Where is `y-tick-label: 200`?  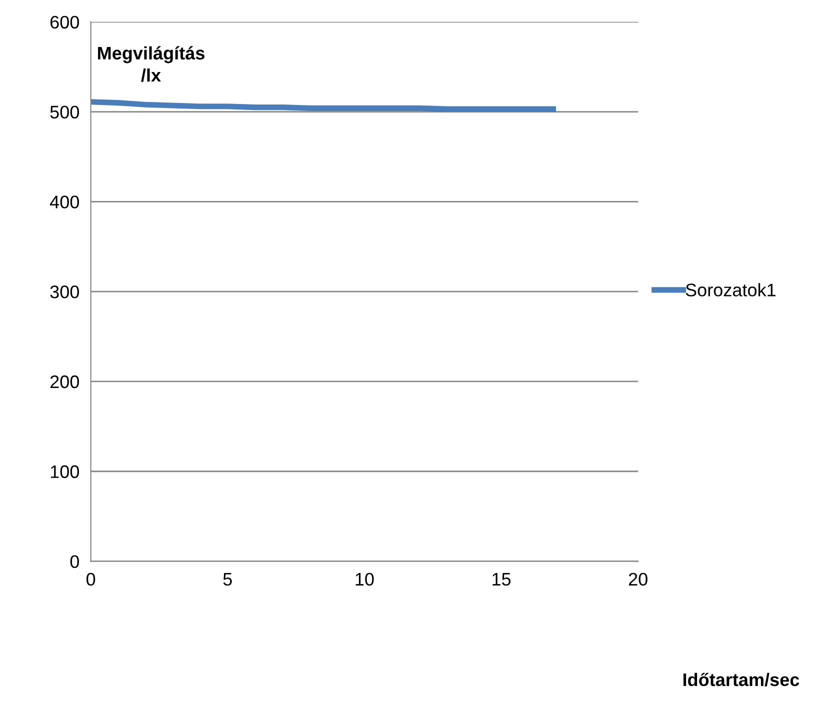 y-tick-label: 200 is located at coordinates (64, 381).